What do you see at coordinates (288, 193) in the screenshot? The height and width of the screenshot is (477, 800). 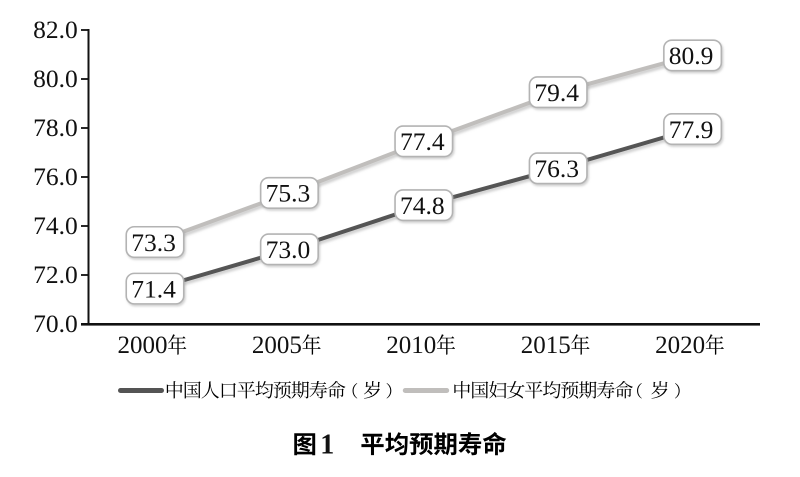 I see `svg-text: 75.3` at bounding box center [288, 193].